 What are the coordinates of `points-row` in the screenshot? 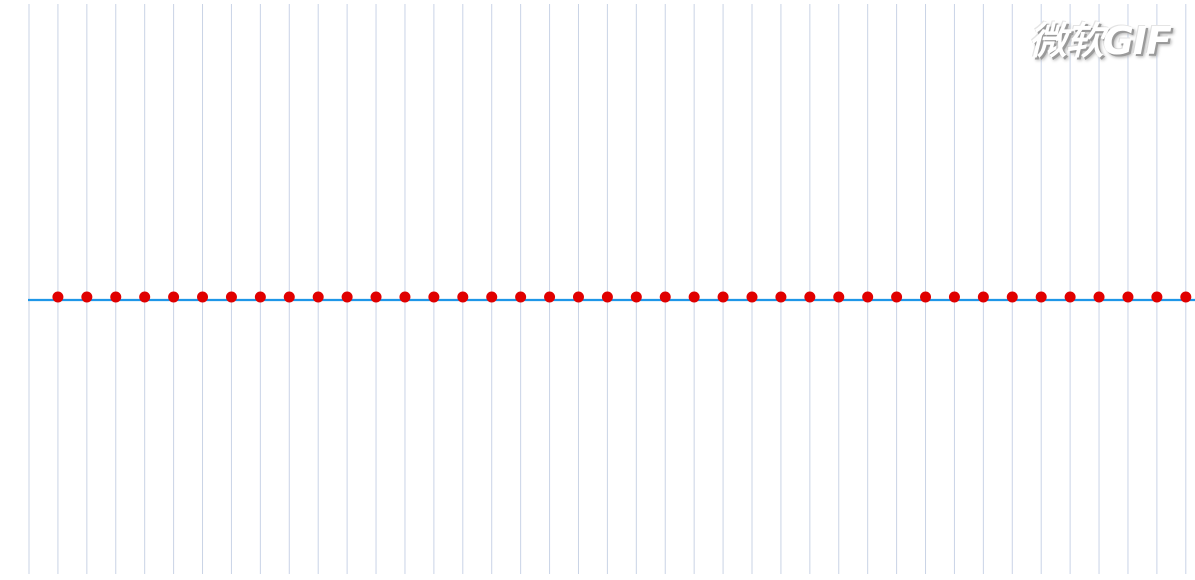 It's located at (622, 297).